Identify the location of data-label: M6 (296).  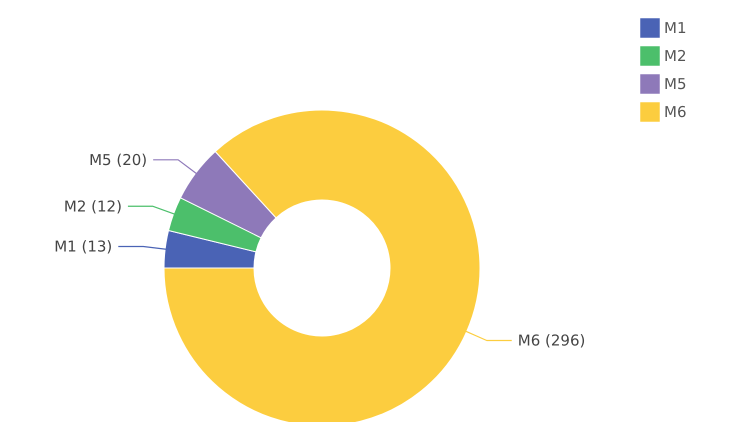
(552, 341).